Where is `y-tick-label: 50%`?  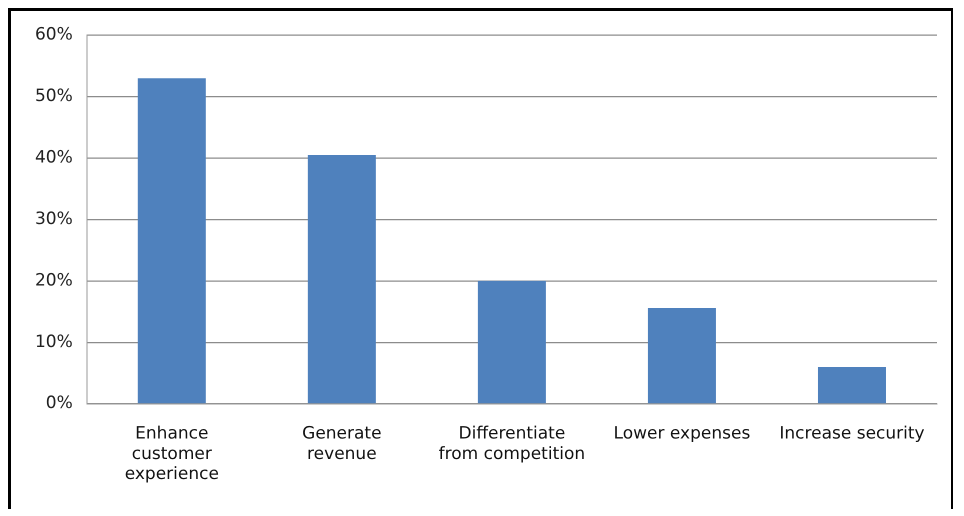
y-tick-label: 50% is located at coordinates (53, 96).